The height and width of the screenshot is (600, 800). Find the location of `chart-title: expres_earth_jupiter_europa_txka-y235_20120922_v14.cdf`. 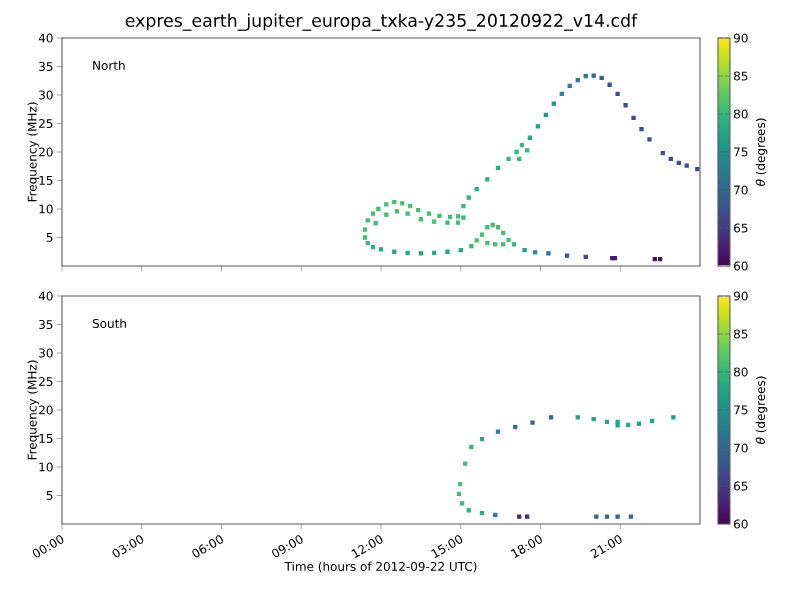

chart-title: expres_earth_jupiter_europa_txka-y235_20120922_v14.cdf is located at coordinates (381, 22).